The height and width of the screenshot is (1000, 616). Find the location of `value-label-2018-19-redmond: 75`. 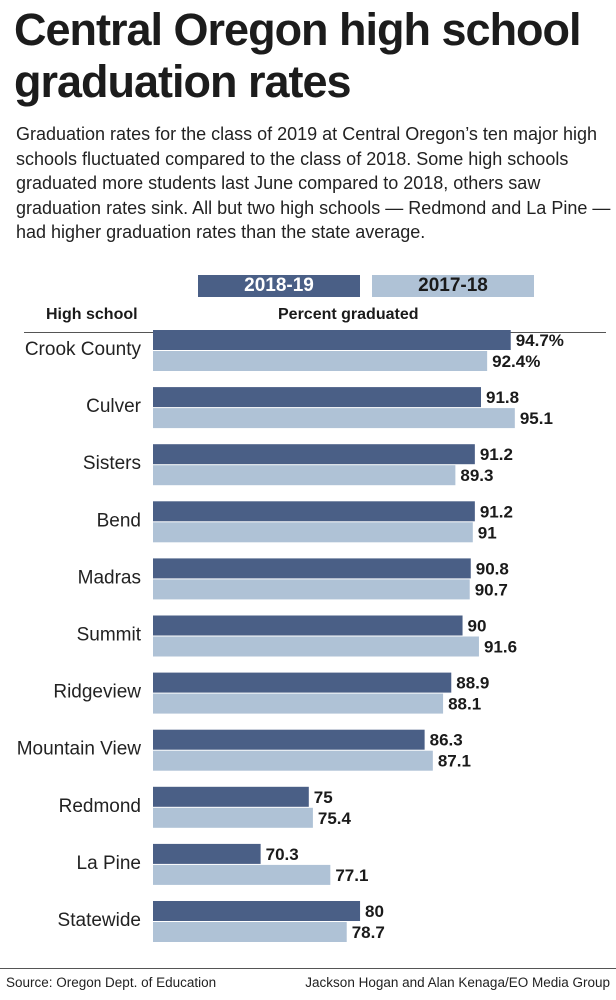

value-label-2018-19-redmond: 75 is located at coordinates (323, 797).